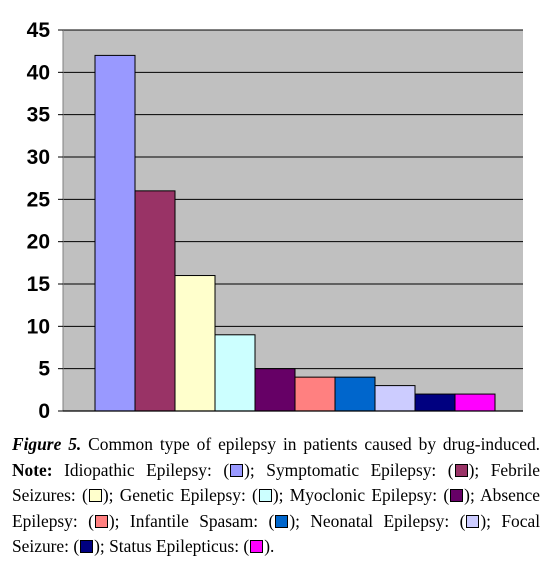 Image resolution: width=550 pixels, height=580 pixels. What do you see at coordinates (155, 301) in the screenshot?
I see `bar-symptomatic-epilepsy` at bounding box center [155, 301].